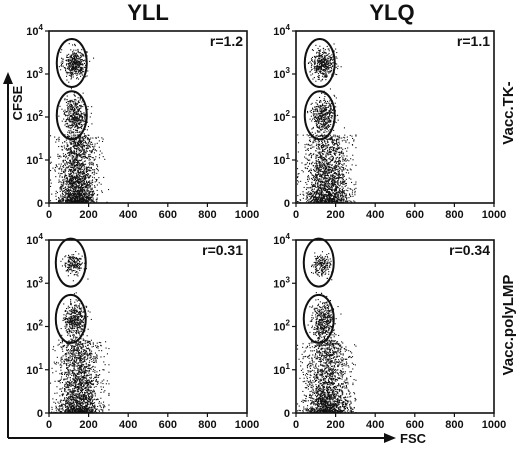  I want to click on y-tick-label: 101, so click(34, 159).